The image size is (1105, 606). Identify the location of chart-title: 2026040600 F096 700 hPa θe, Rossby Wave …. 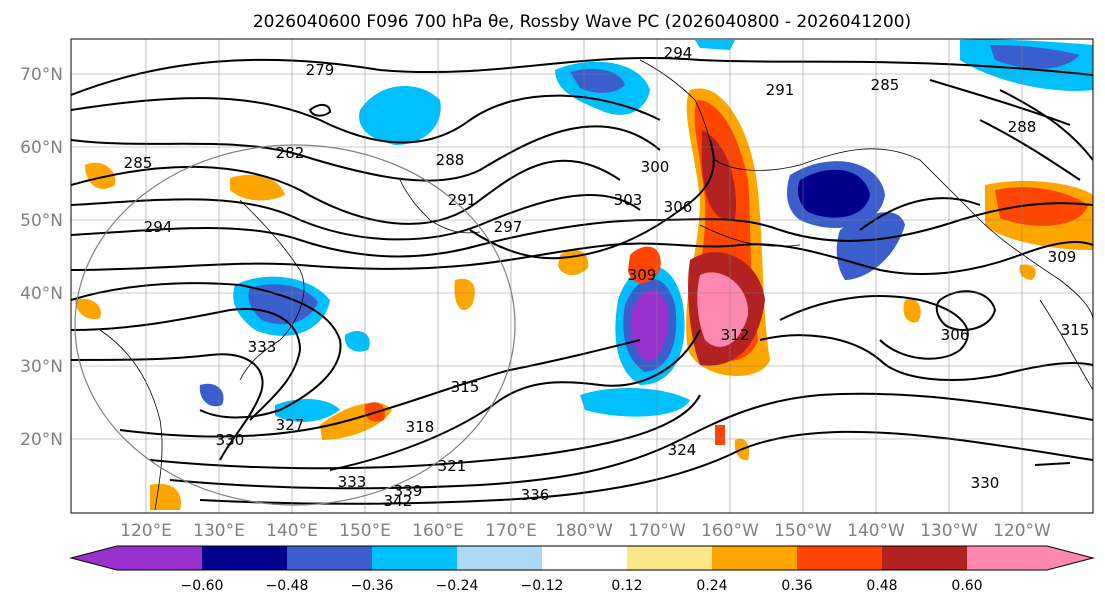
(582, 22).